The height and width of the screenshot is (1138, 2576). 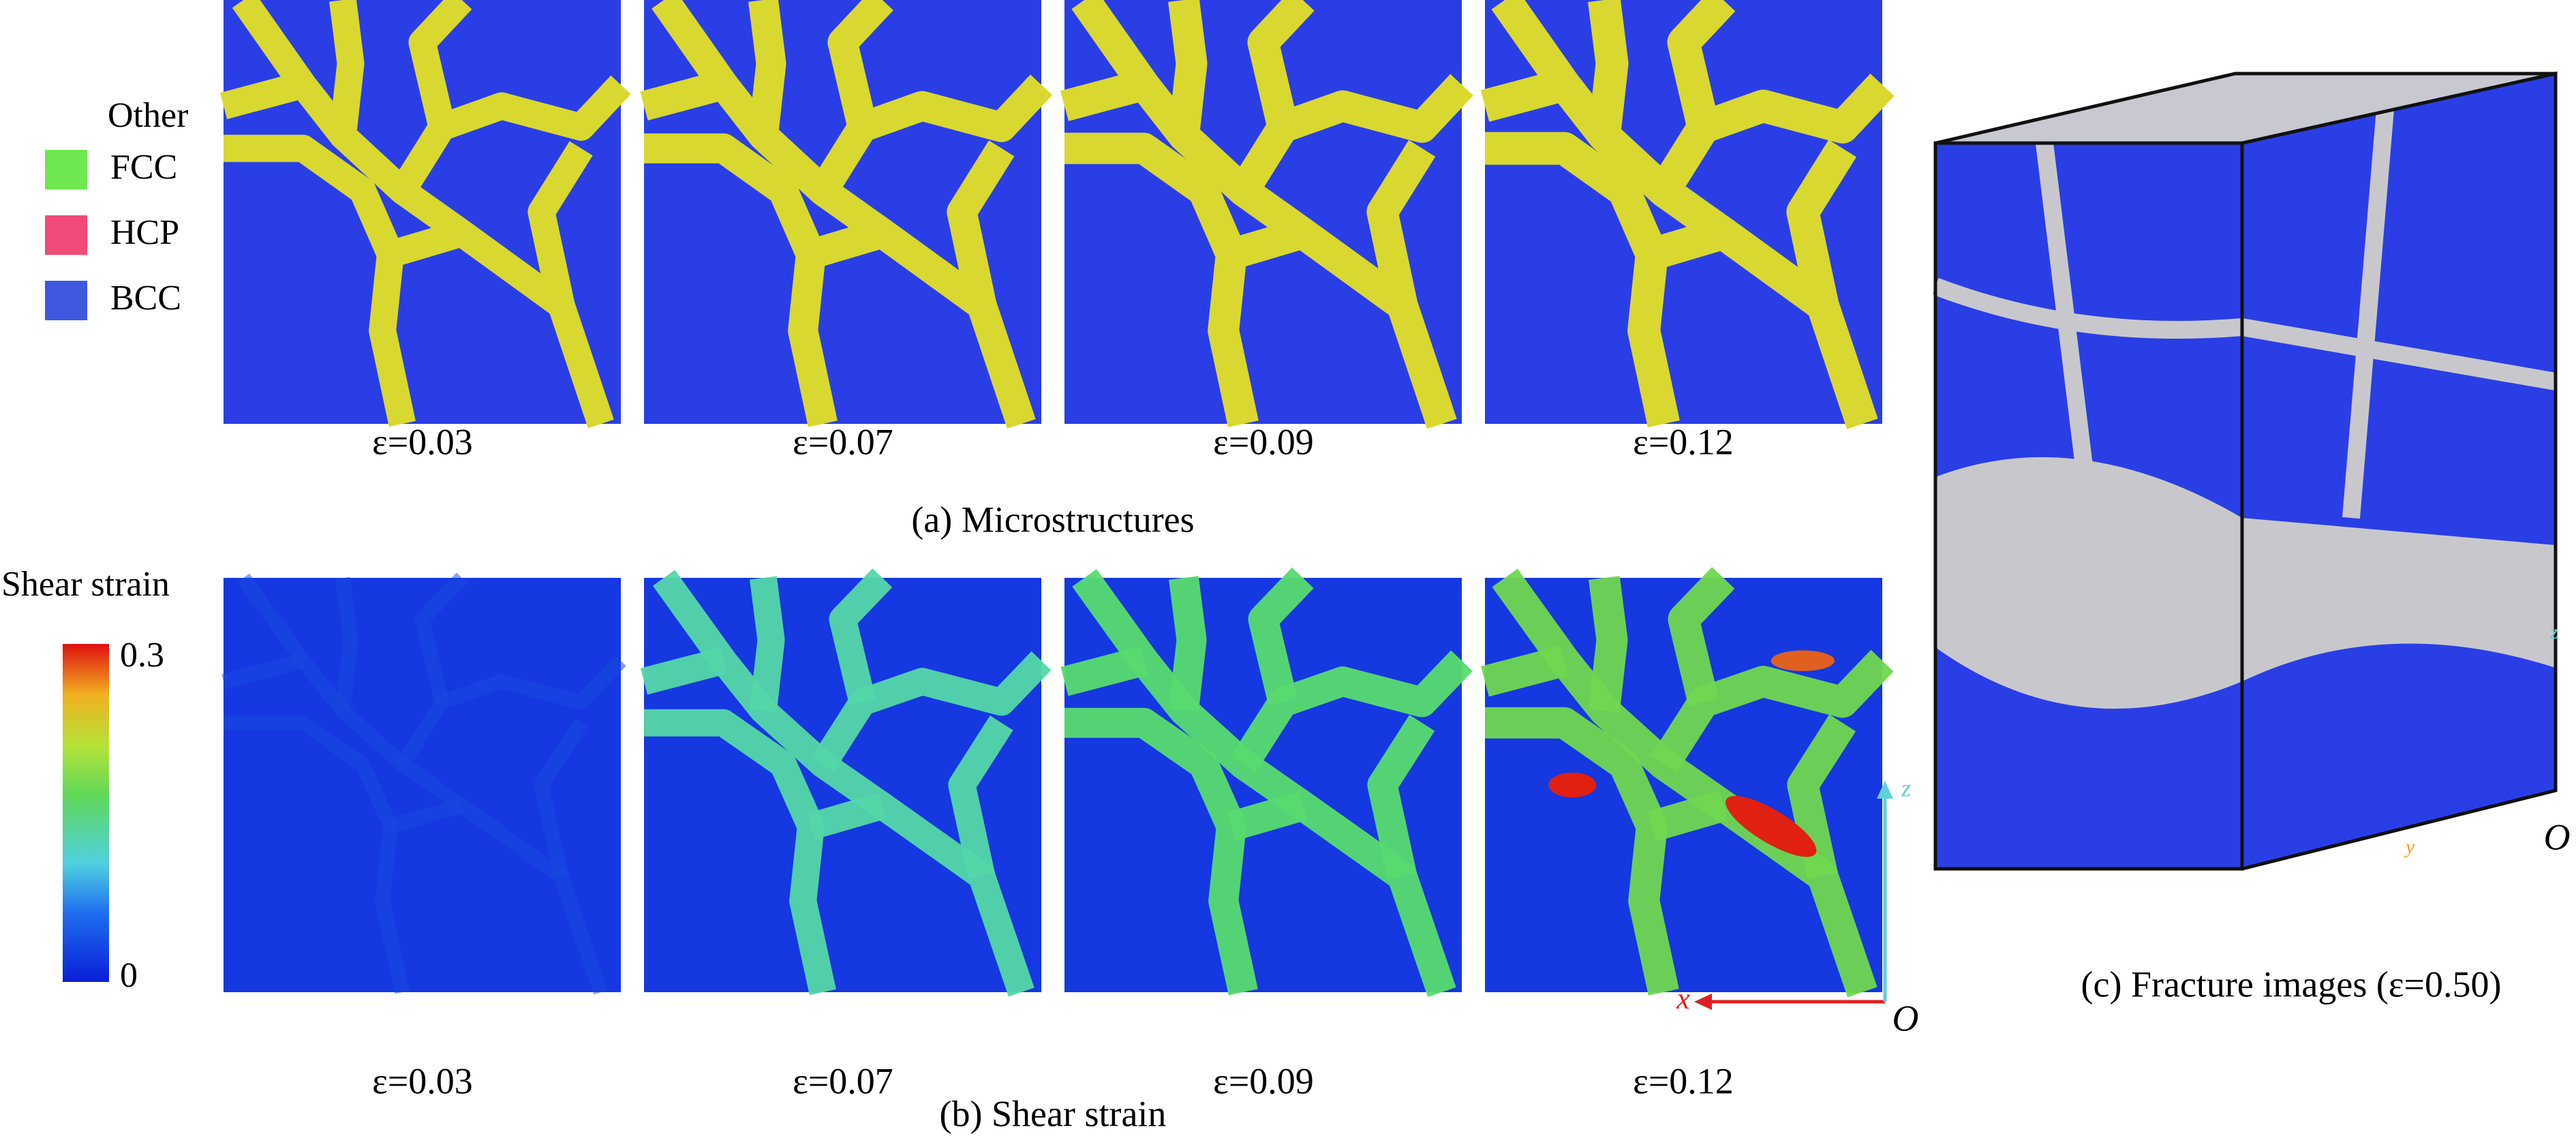 I want to click on colorbar-title: Shear strain, so click(x=85, y=584).